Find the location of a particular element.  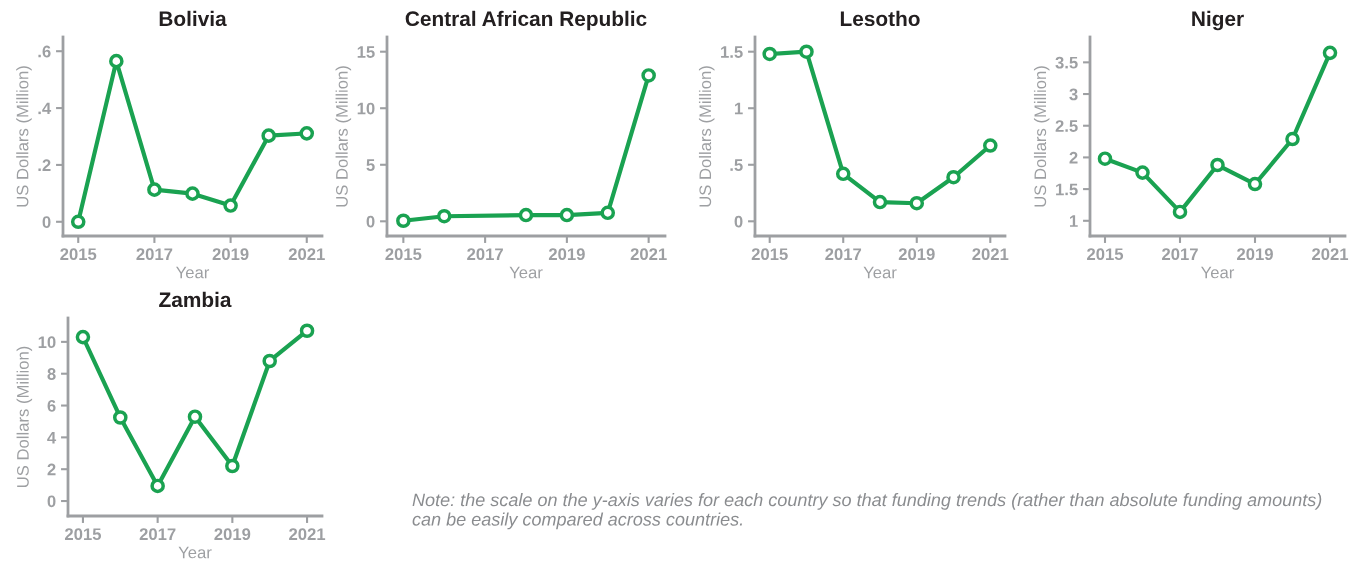

y-tick-label: 15 is located at coordinates (366, 52).